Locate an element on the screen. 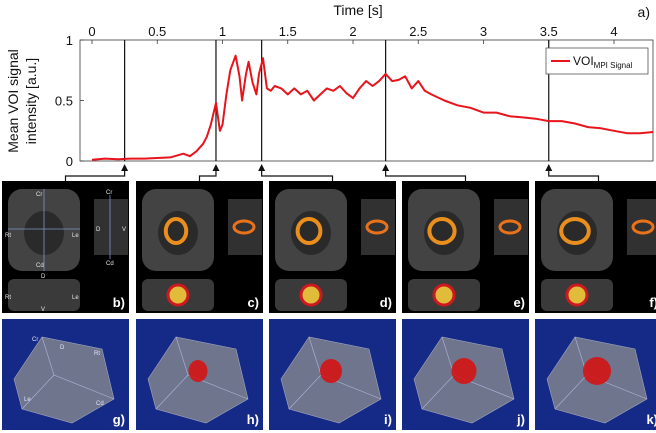 Image resolution: width=656 pixels, height=433 pixels. render-panel: Cr D Rt Le Cd g) is located at coordinates (65, 374).